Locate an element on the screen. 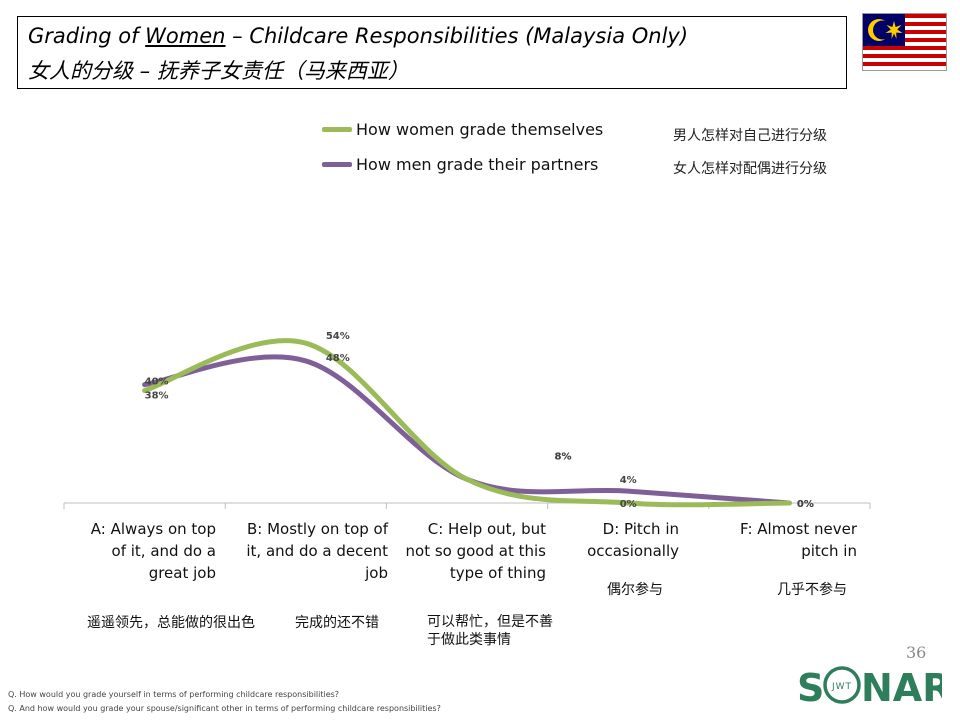  category-label-d: D: Pitch in occasionally is located at coordinates (633, 540).